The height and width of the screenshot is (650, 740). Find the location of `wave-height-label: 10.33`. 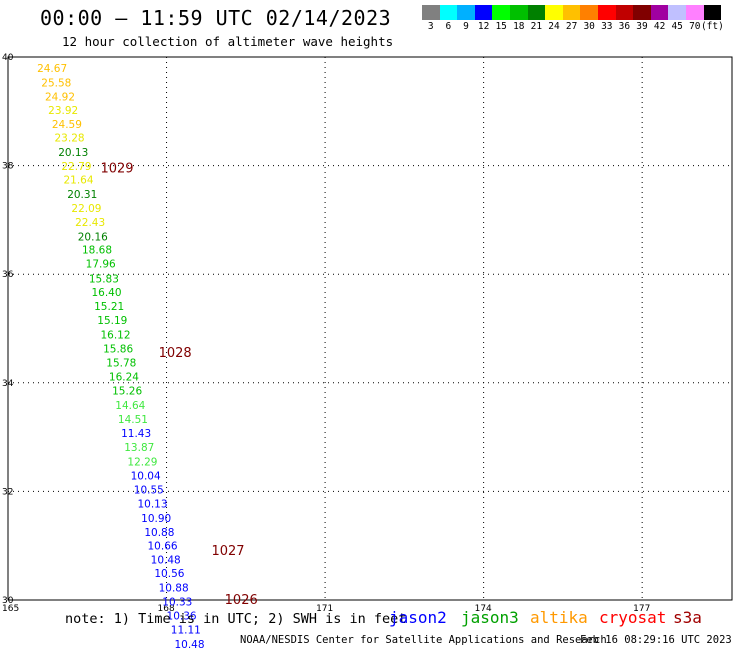

wave-height-label: 10.33 is located at coordinates (177, 602).